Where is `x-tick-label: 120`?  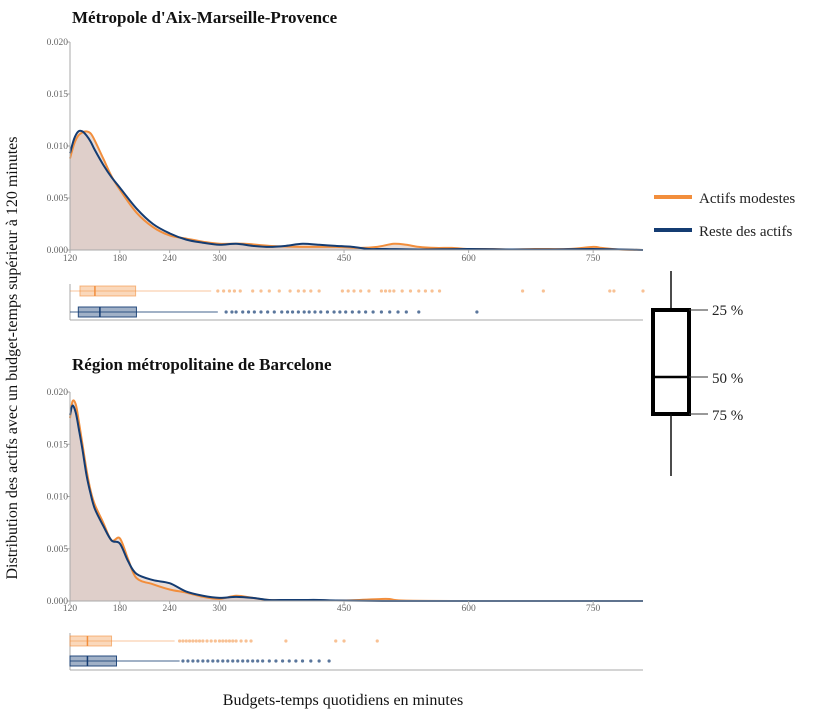
x-tick-label: 120 is located at coordinates (70, 609).